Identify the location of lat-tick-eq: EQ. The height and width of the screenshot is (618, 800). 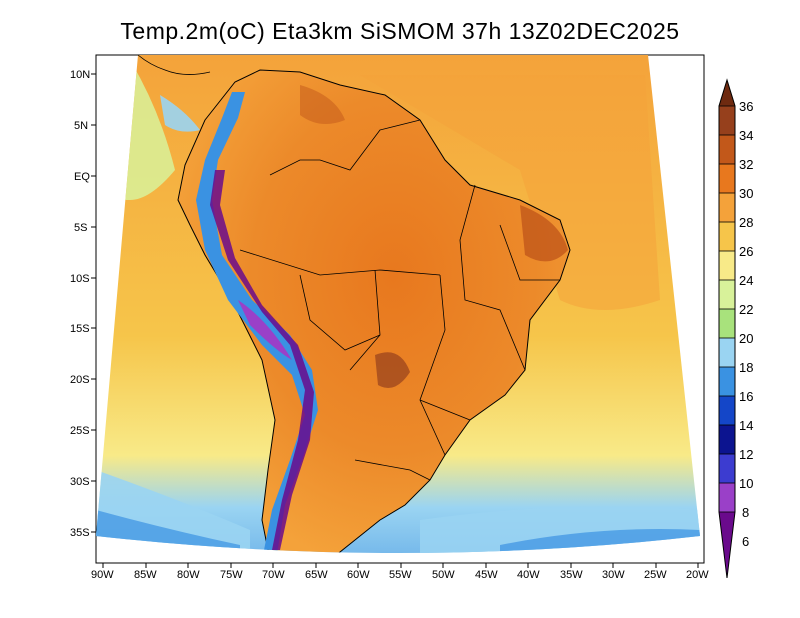
(82, 177).